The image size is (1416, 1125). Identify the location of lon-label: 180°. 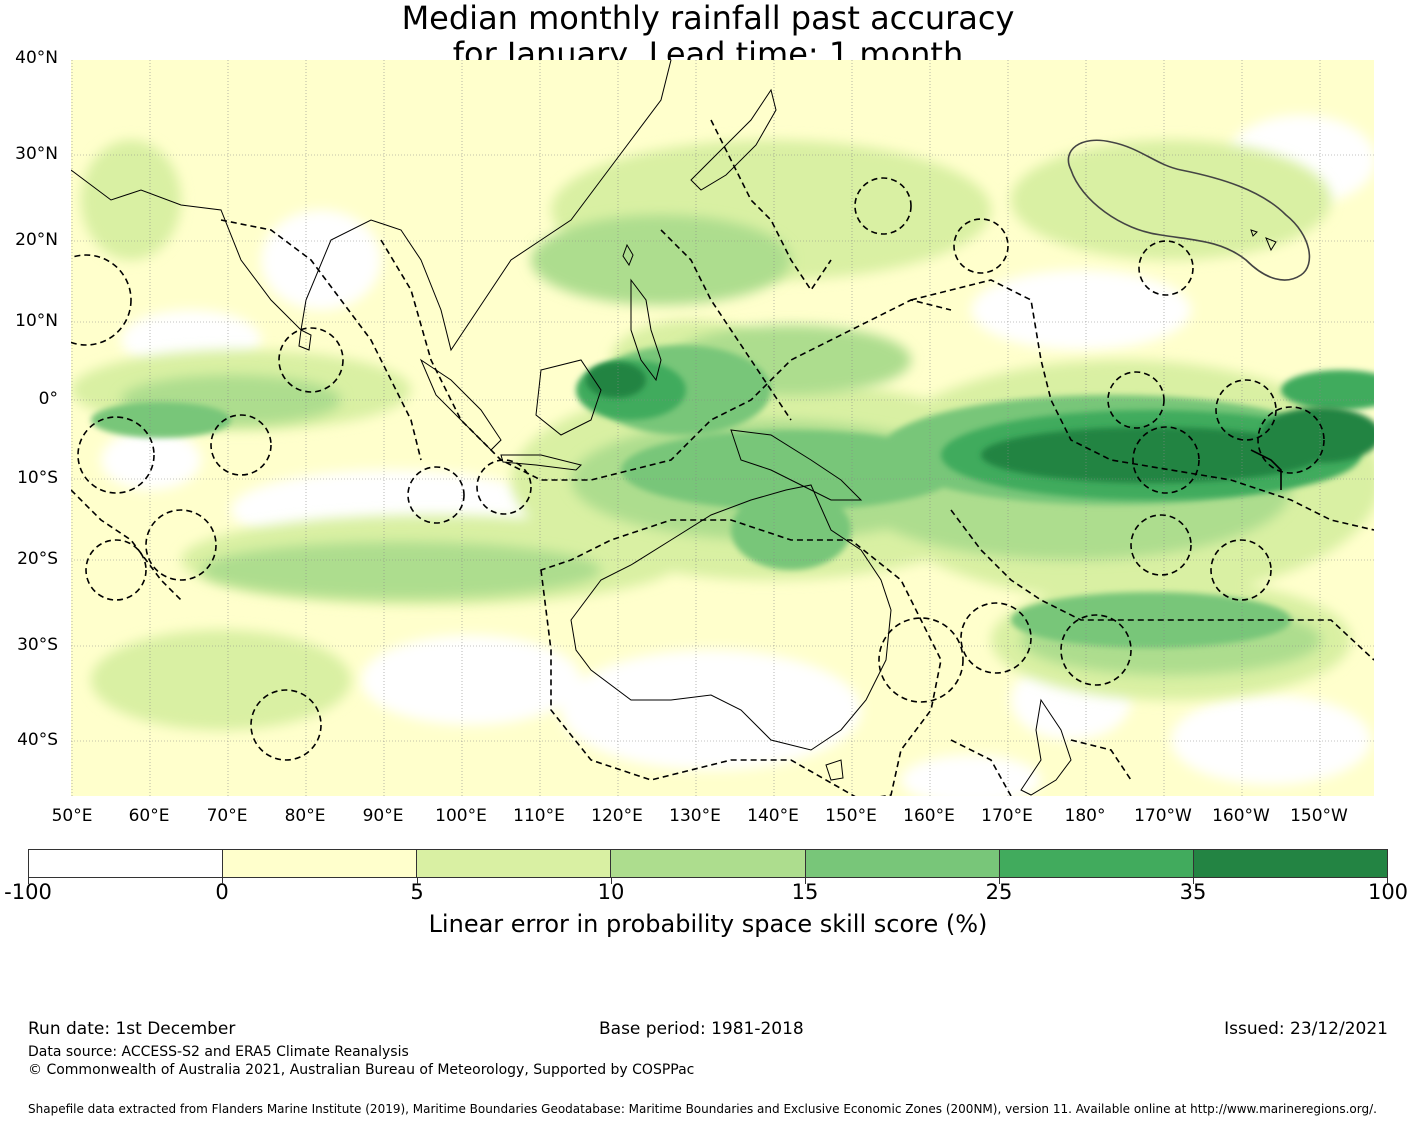
(1085, 816).